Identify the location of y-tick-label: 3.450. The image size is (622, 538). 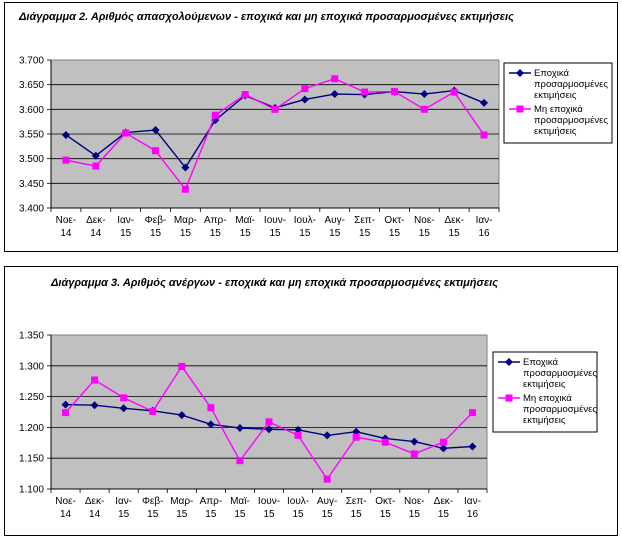
(31, 184).